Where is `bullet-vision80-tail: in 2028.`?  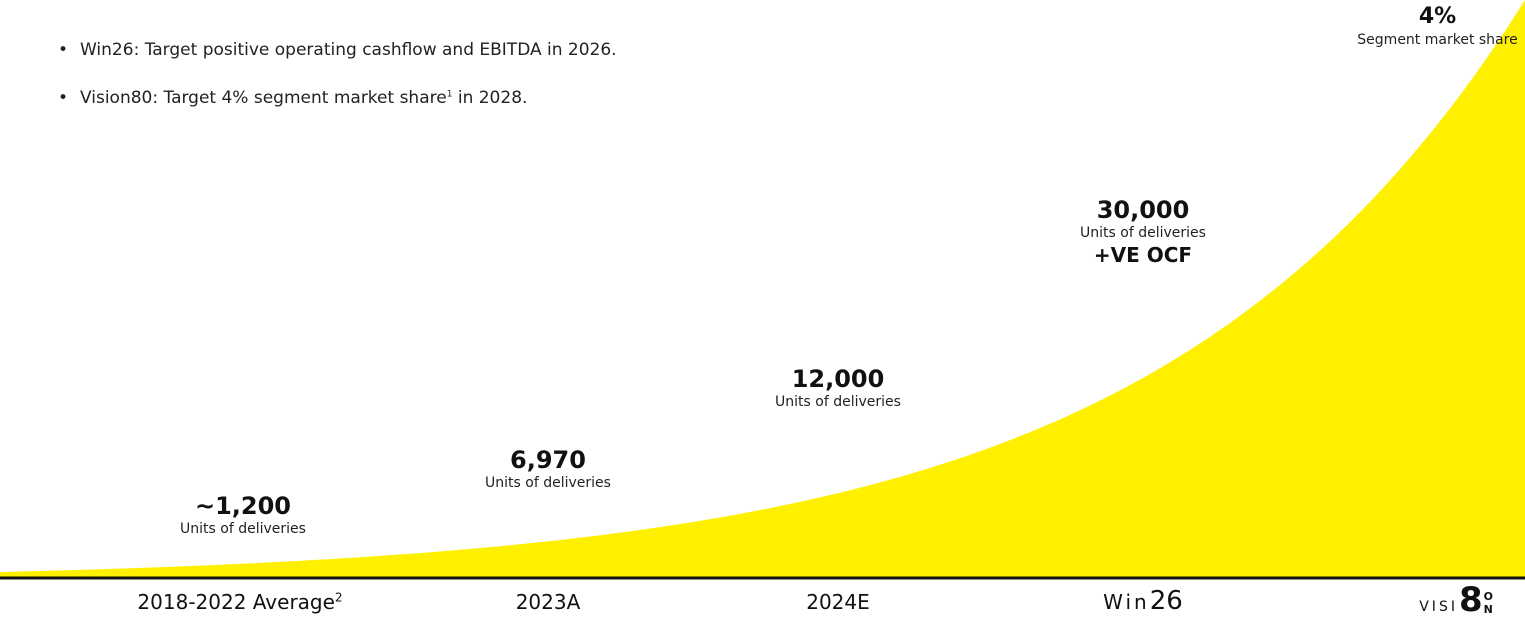 bullet-vision80-tail: in 2028. is located at coordinates (490, 98).